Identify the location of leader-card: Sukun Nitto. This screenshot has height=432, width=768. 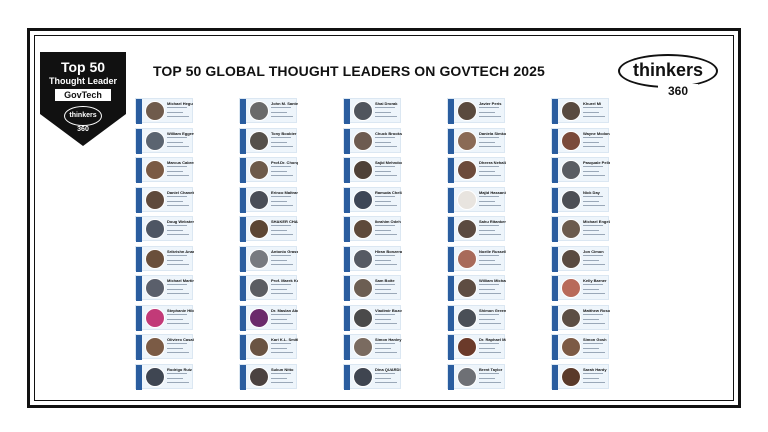
(268, 376).